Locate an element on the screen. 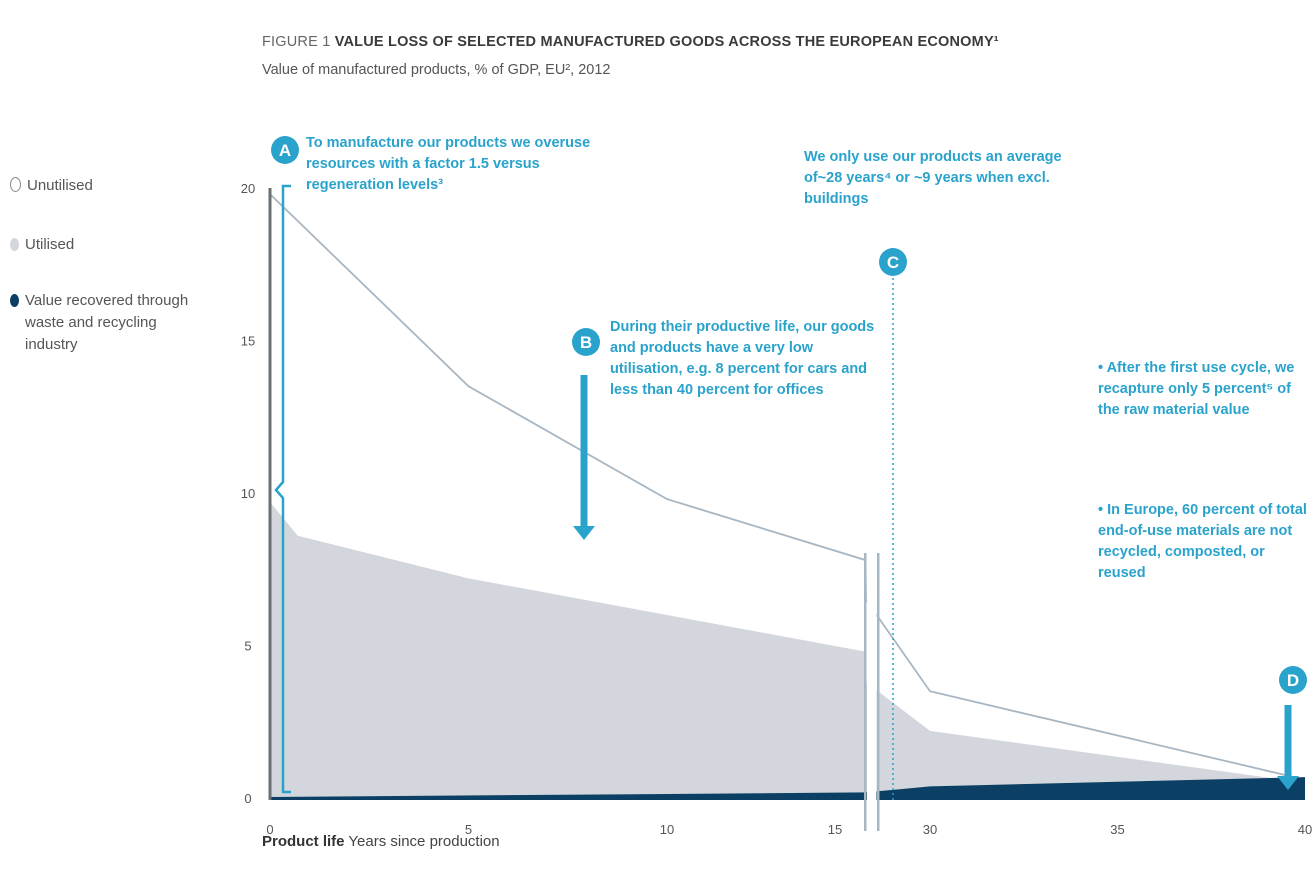  y-tick-label: 20 is located at coordinates (248, 188).